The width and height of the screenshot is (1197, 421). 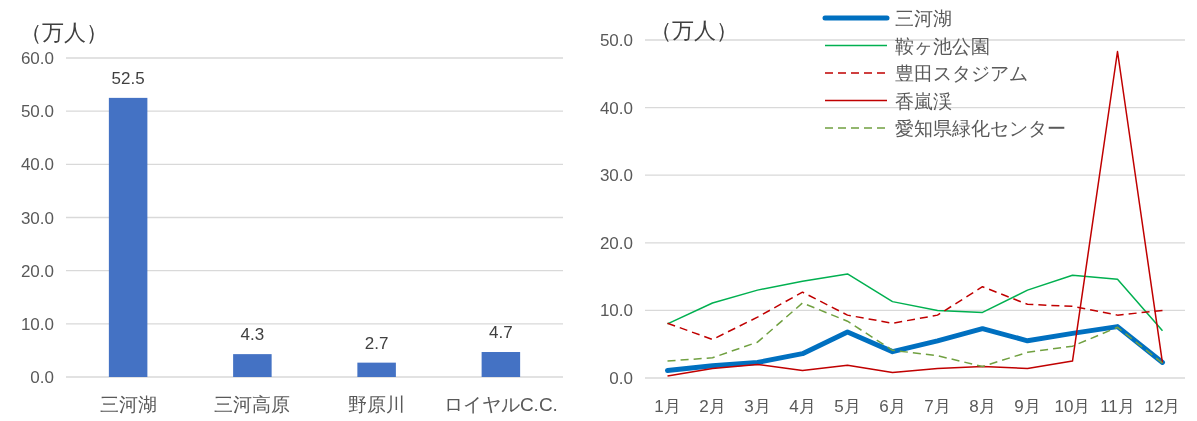 I want to click on legend-label: 愛知県緑化センター, so click(x=980, y=128).